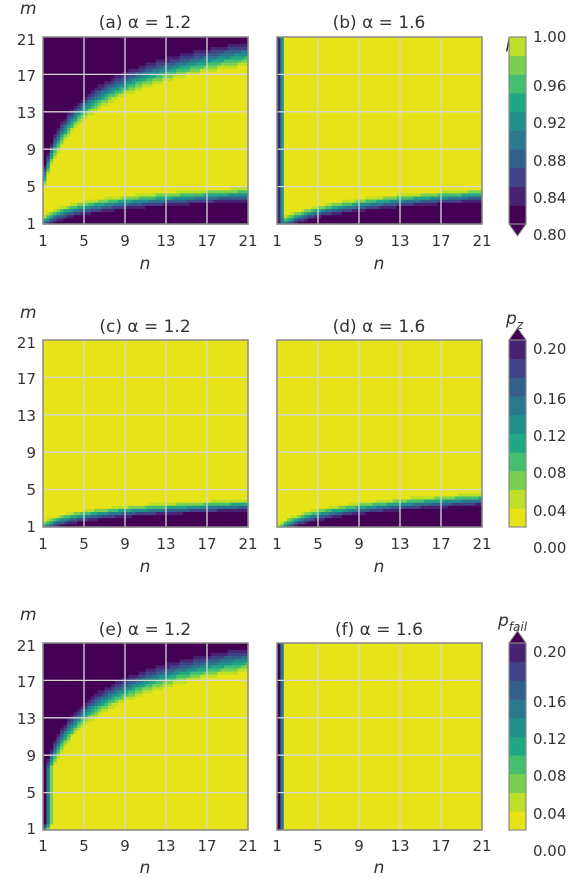 The width and height of the screenshot is (580, 878). I want to click on yticks-a: 1 5 9 13 17 21, so click(26, 132).